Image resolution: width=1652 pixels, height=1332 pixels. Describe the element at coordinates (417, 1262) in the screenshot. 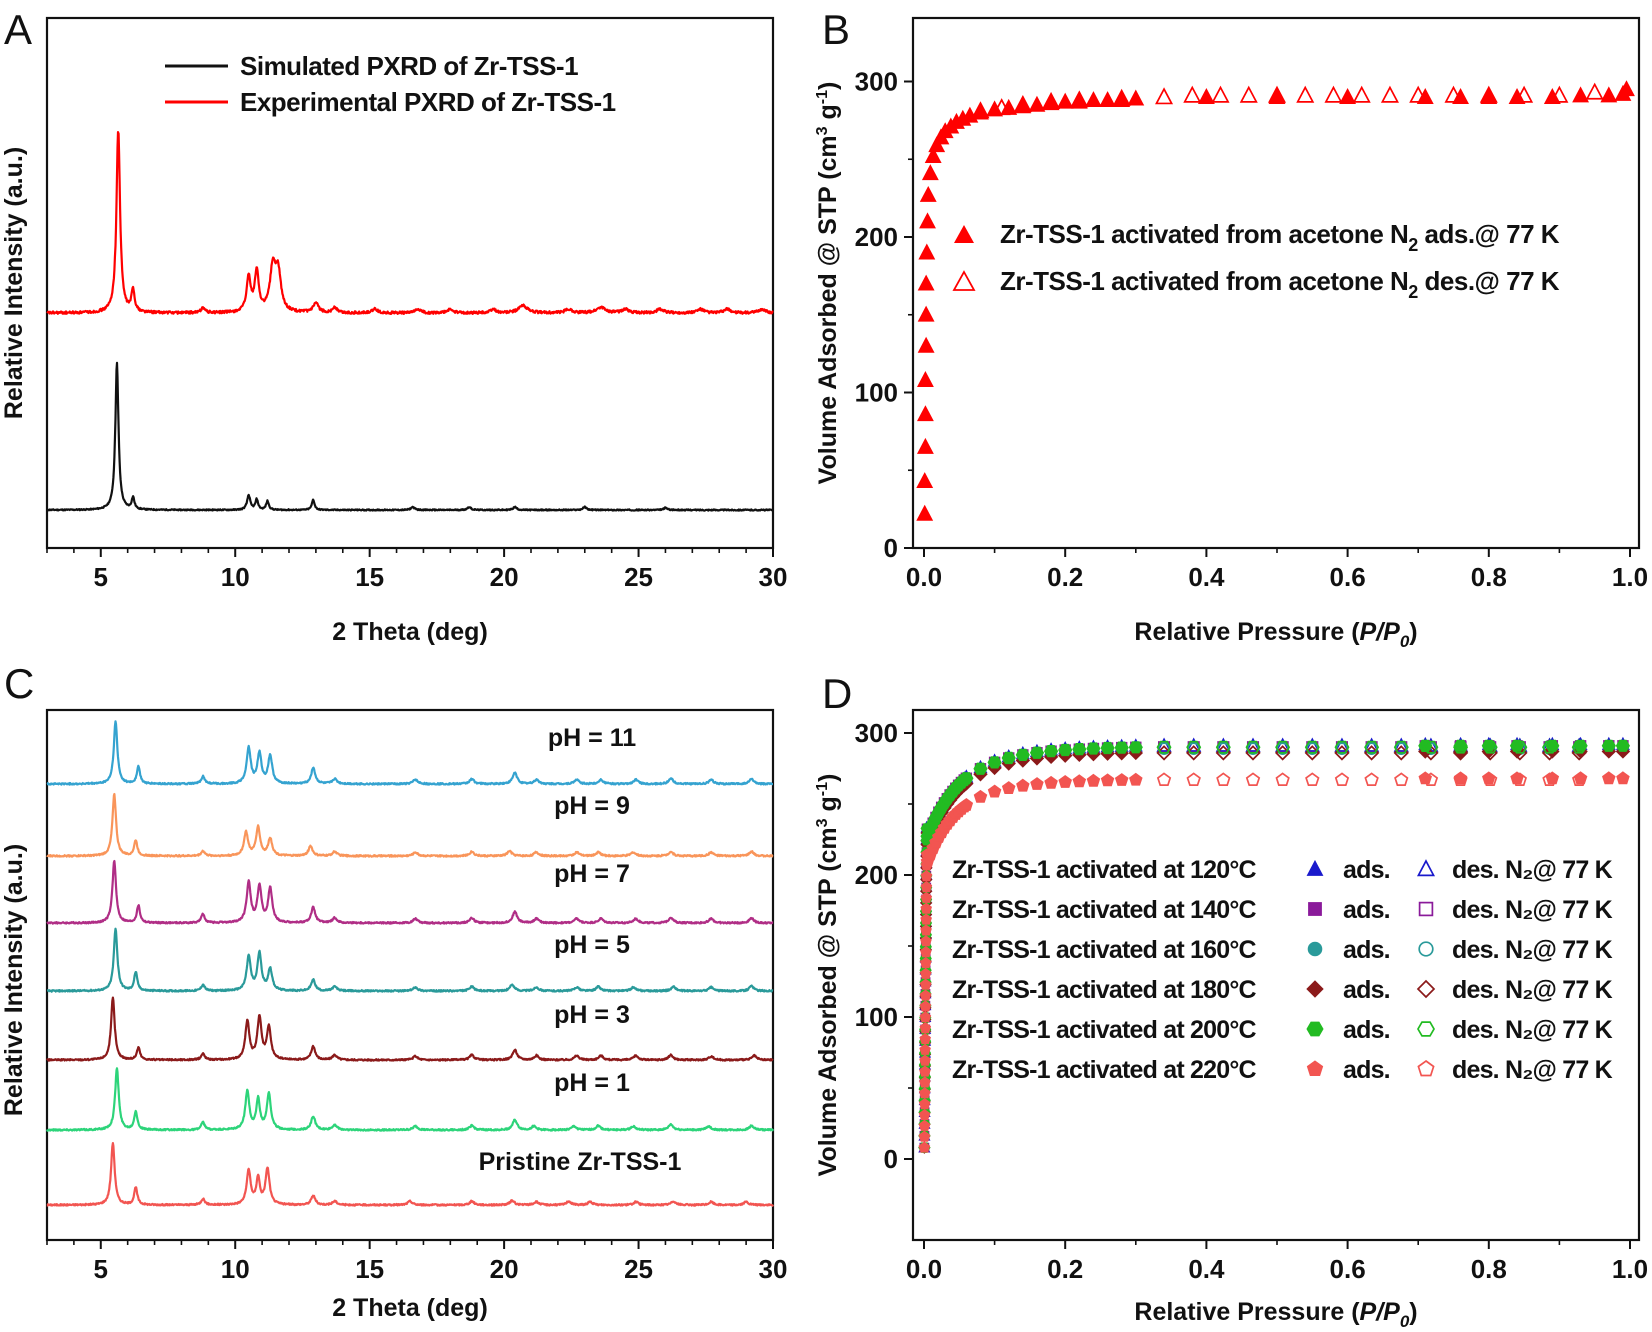

I see `panel-c-x-ticks: 5 10 15 20 25 30` at that location.